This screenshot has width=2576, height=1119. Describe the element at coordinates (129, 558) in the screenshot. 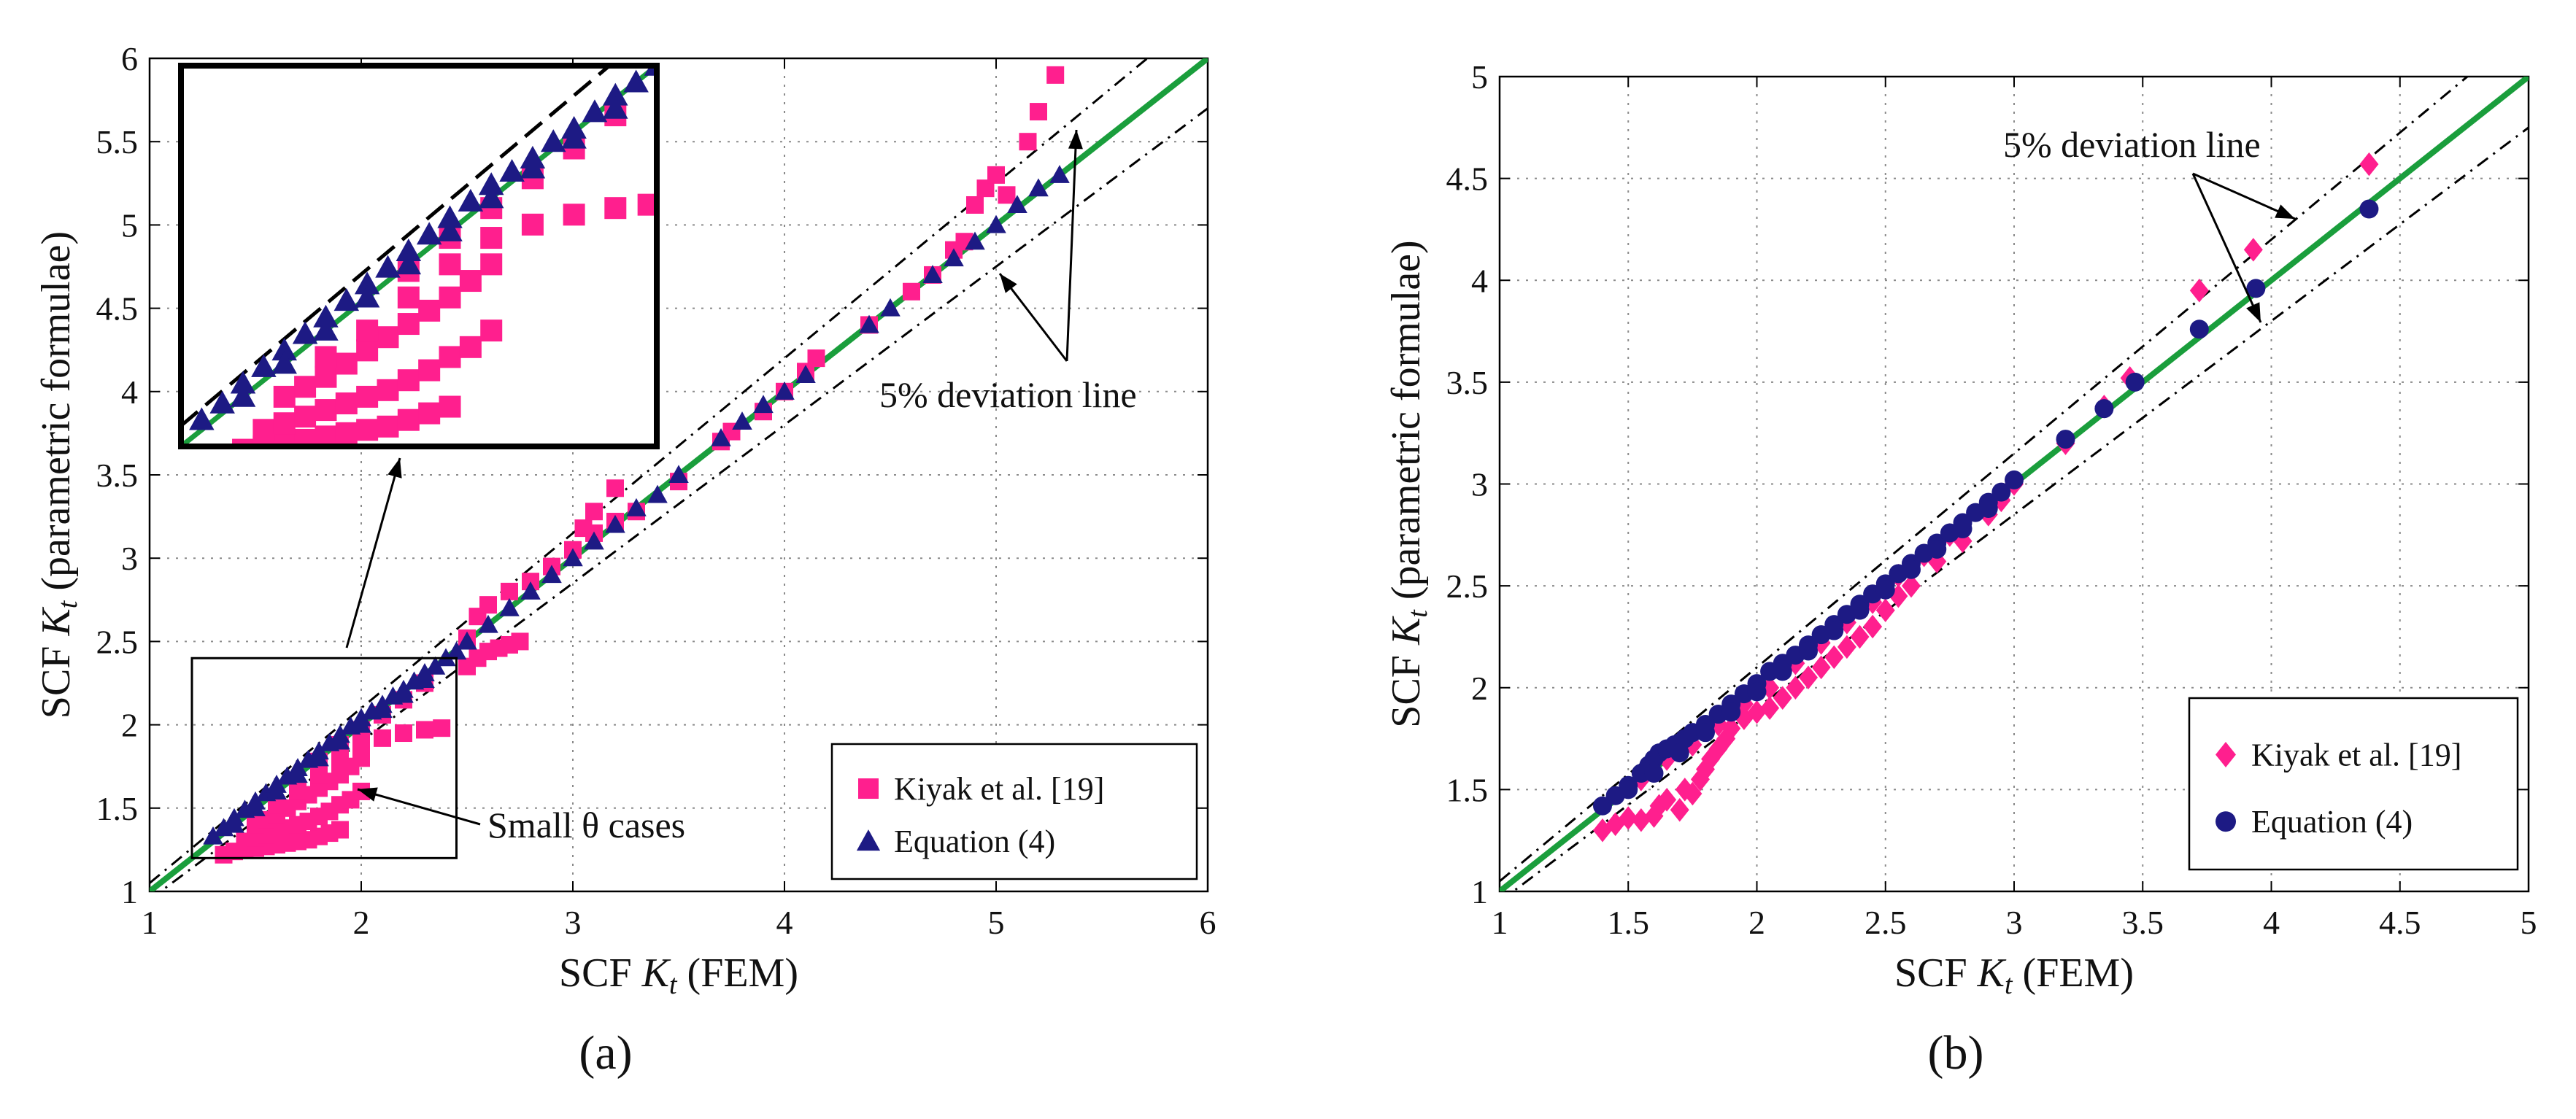

I see `y-tick-label: 3` at that location.